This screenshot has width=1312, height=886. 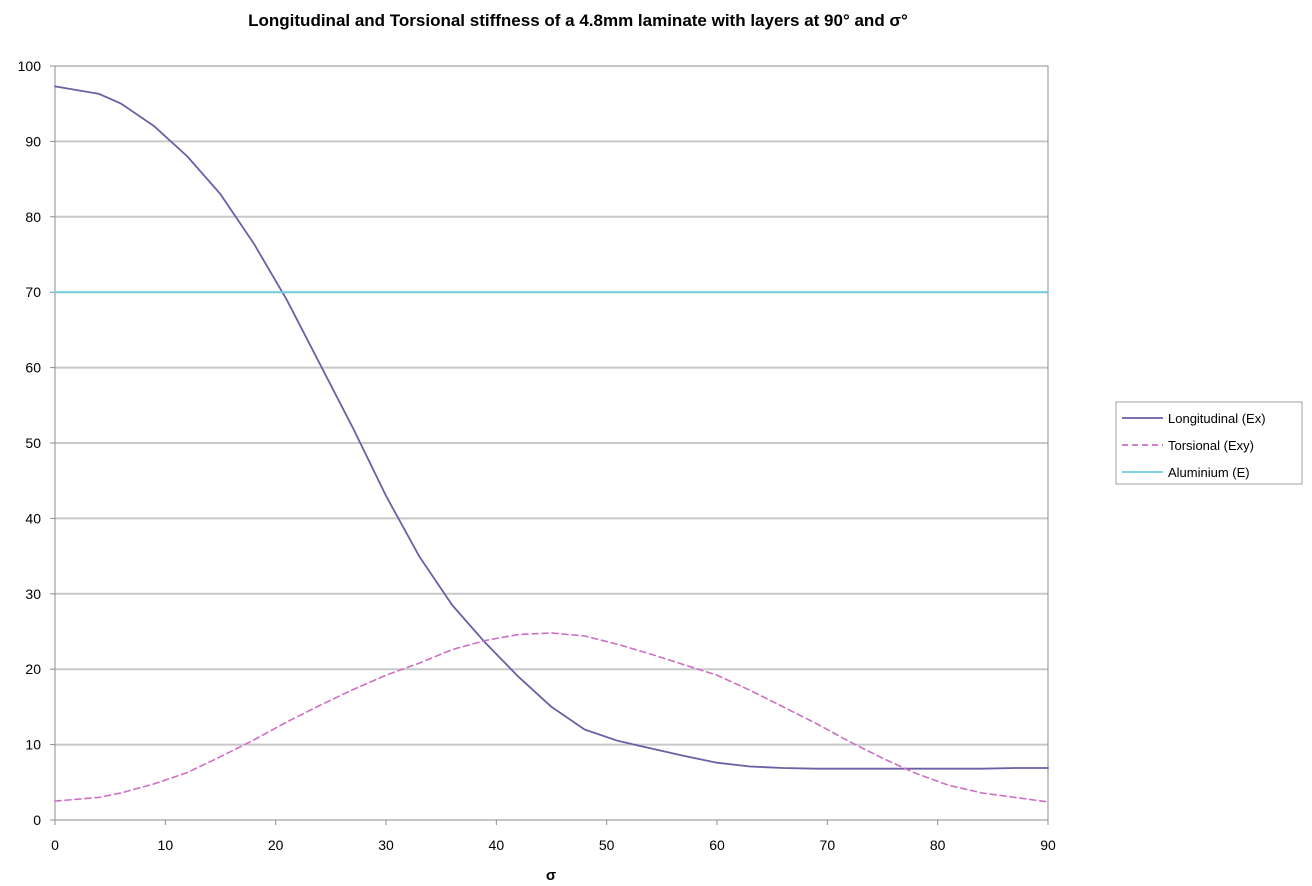 What do you see at coordinates (33, 594) in the screenshot?
I see `y-tick-label: 30` at bounding box center [33, 594].